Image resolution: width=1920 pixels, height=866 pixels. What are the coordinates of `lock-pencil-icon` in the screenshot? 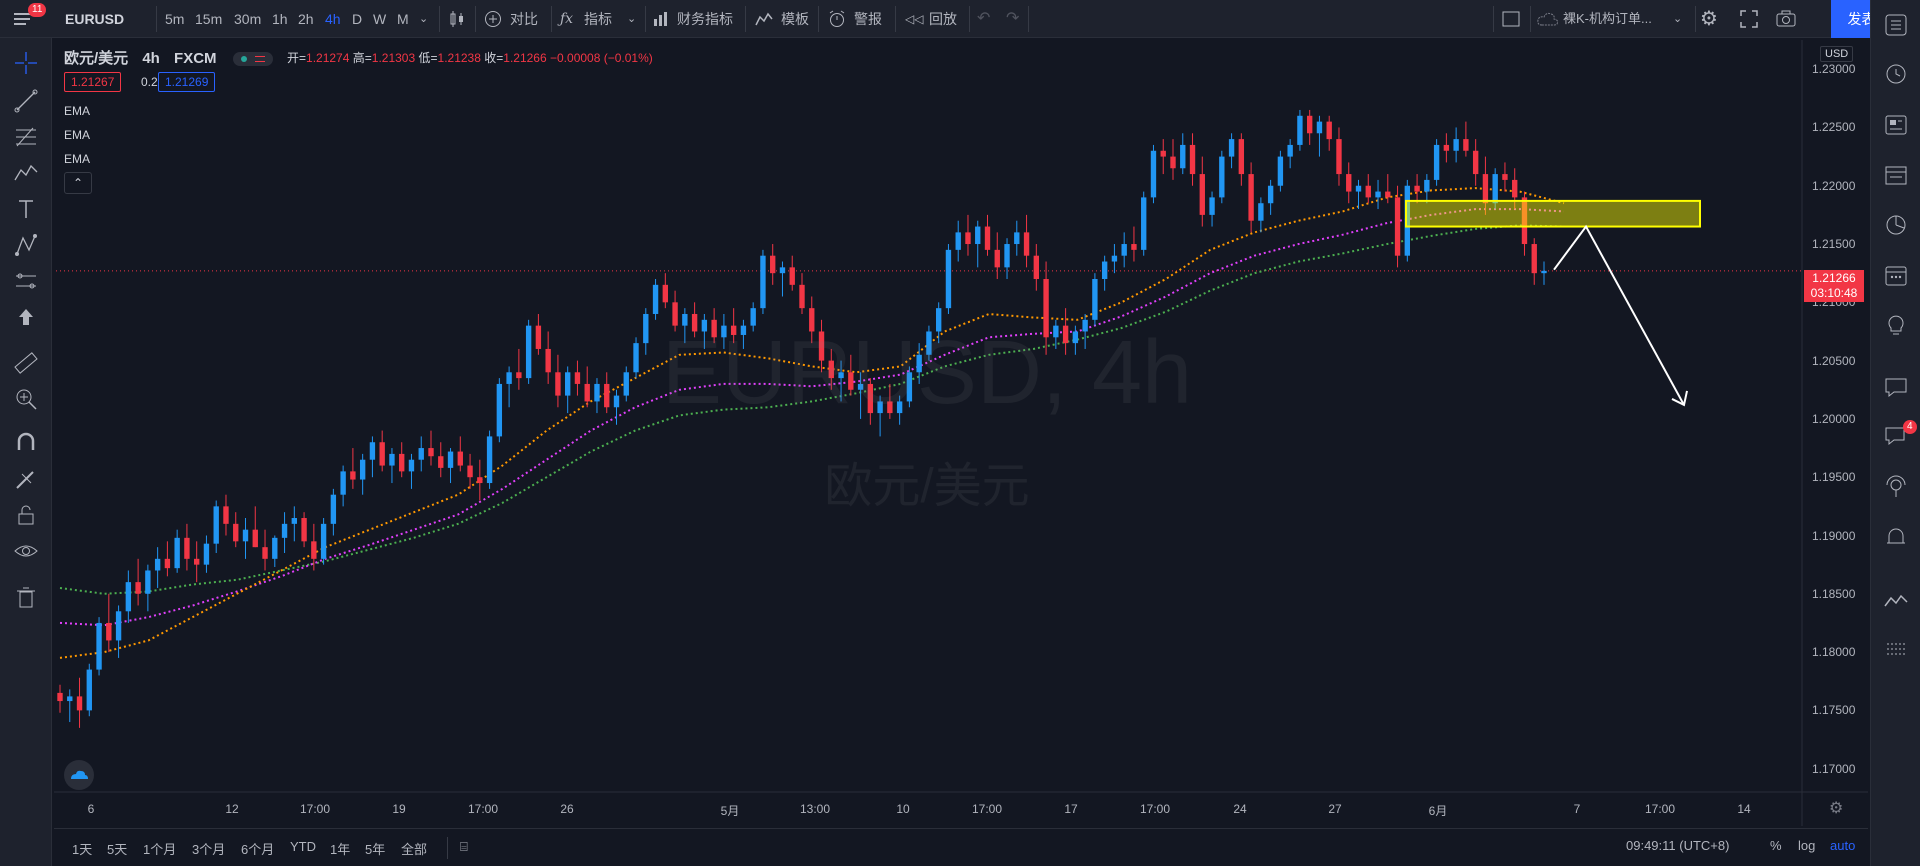 It's located at (26, 479).